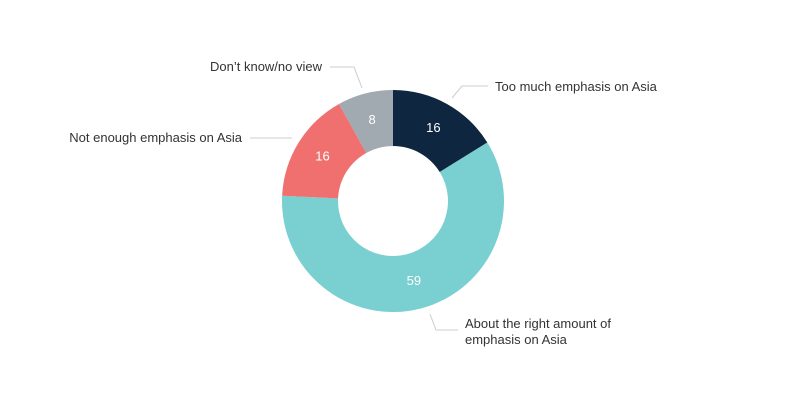 Image resolution: width=785 pixels, height=402 pixels. What do you see at coordinates (155, 137) in the screenshot?
I see `slice-label: Not enough emphasis on Asia` at bounding box center [155, 137].